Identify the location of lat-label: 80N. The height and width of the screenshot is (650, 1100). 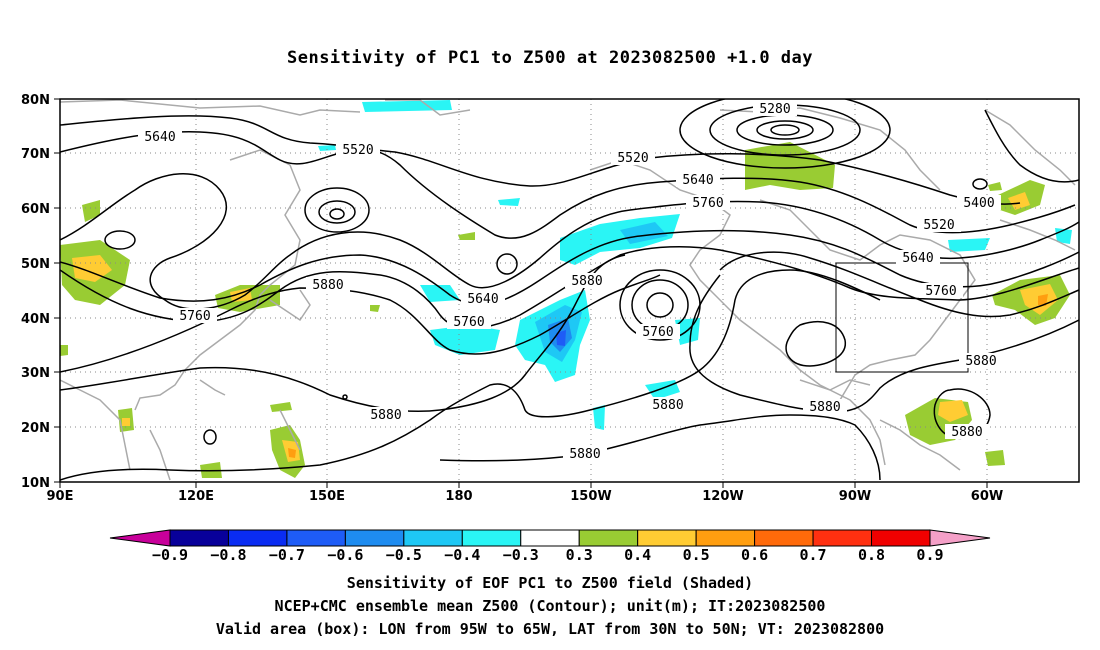
(35, 100).